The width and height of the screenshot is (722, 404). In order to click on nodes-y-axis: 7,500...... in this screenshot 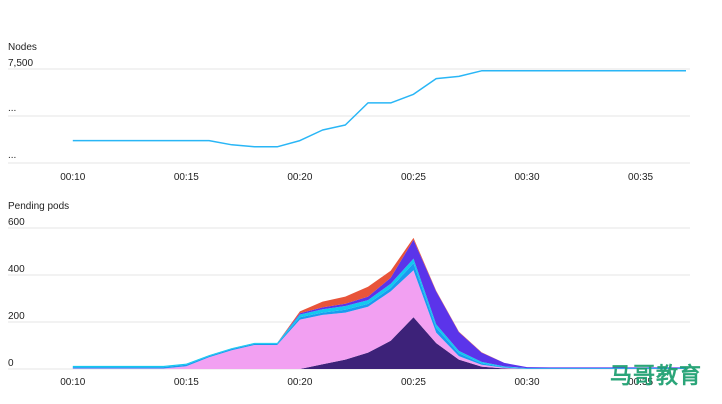, I will do `click(20, 109)`.